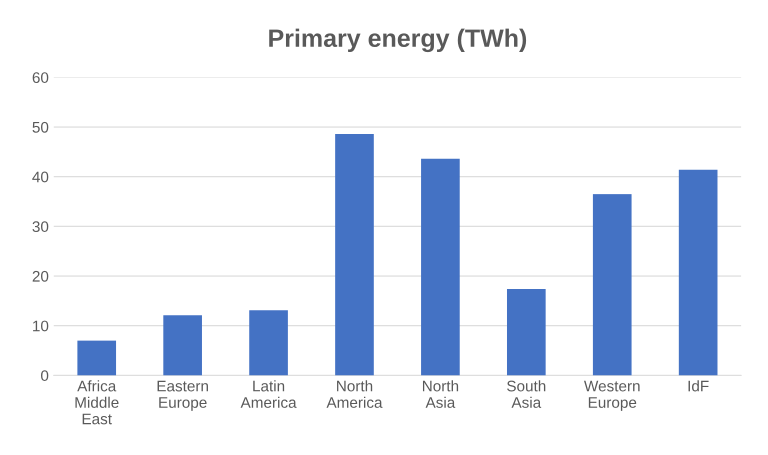 Image resolution: width=768 pixels, height=455 pixels. What do you see at coordinates (40, 226) in the screenshot?
I see `y-tick-label: 30` at bounding box center [40, 226].